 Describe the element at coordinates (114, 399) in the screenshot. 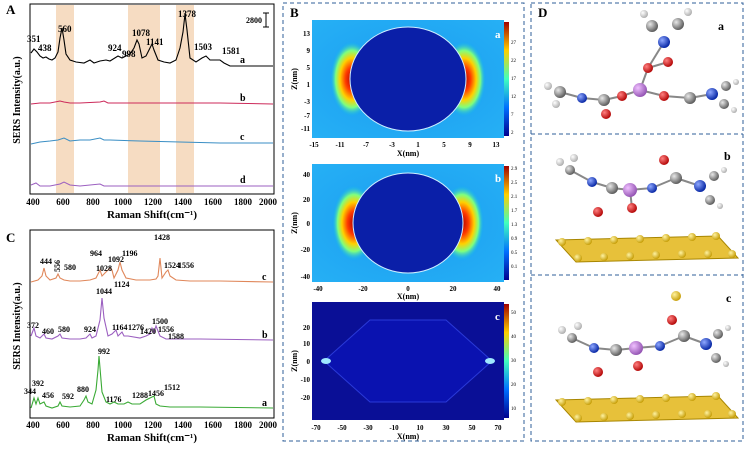

I see `peak-label: 1176` at that location.